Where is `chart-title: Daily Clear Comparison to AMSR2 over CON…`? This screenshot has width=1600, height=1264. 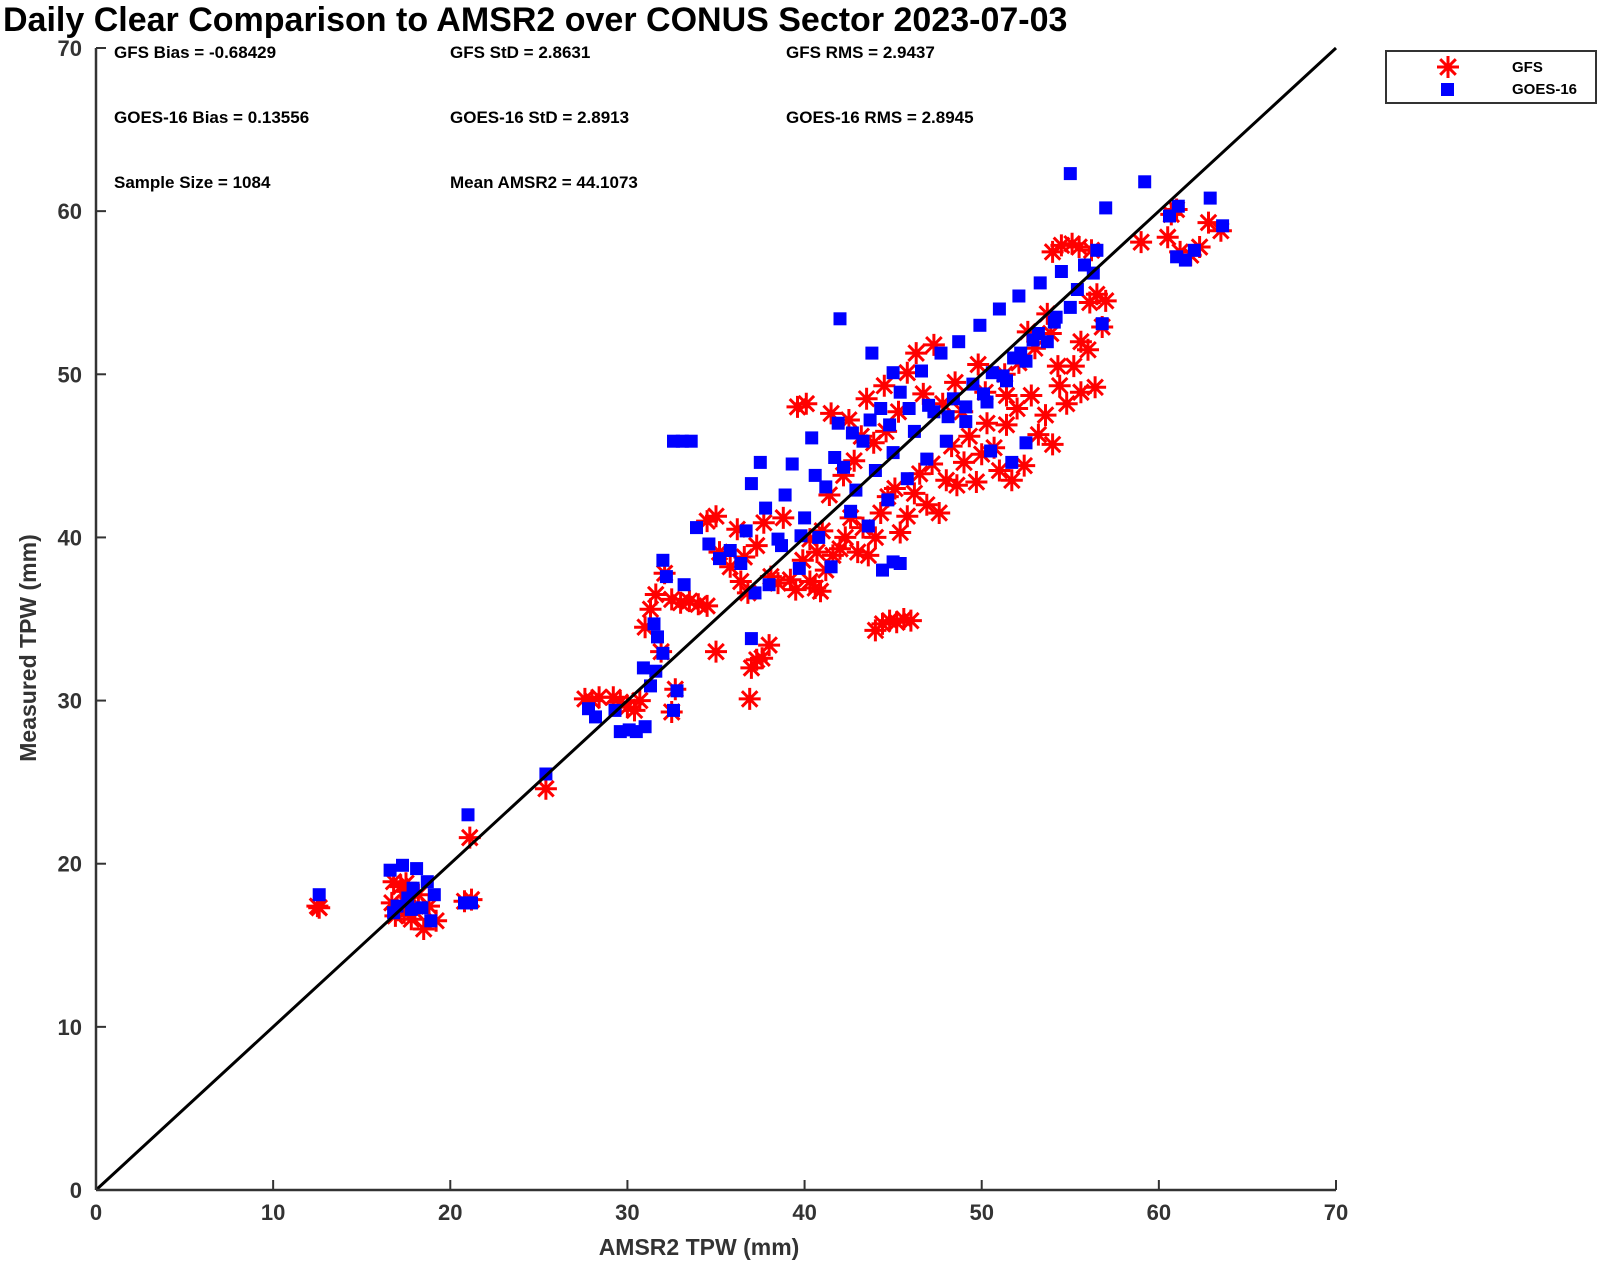 chart-title: Daily Clear Comparison to AMSR2 over CON… is located at coordinates (535, 20).